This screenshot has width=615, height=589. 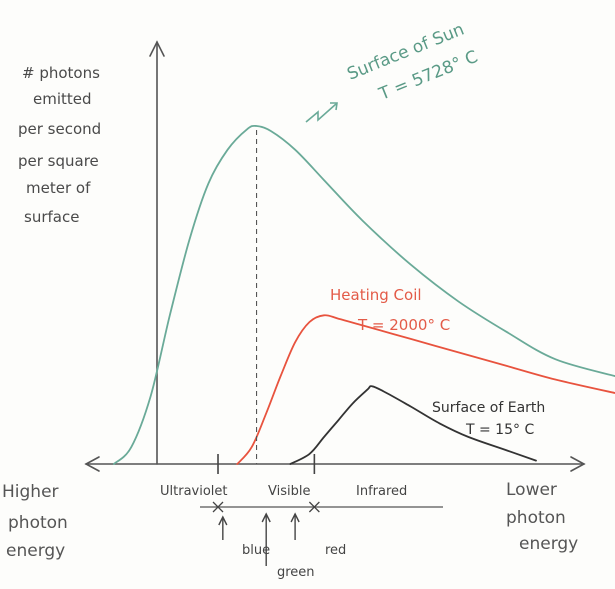 What do you see at coordinates (35, 551) in the screenshot?
I see `x-left-label-line-3: energy` at bounding box center [35, 551].